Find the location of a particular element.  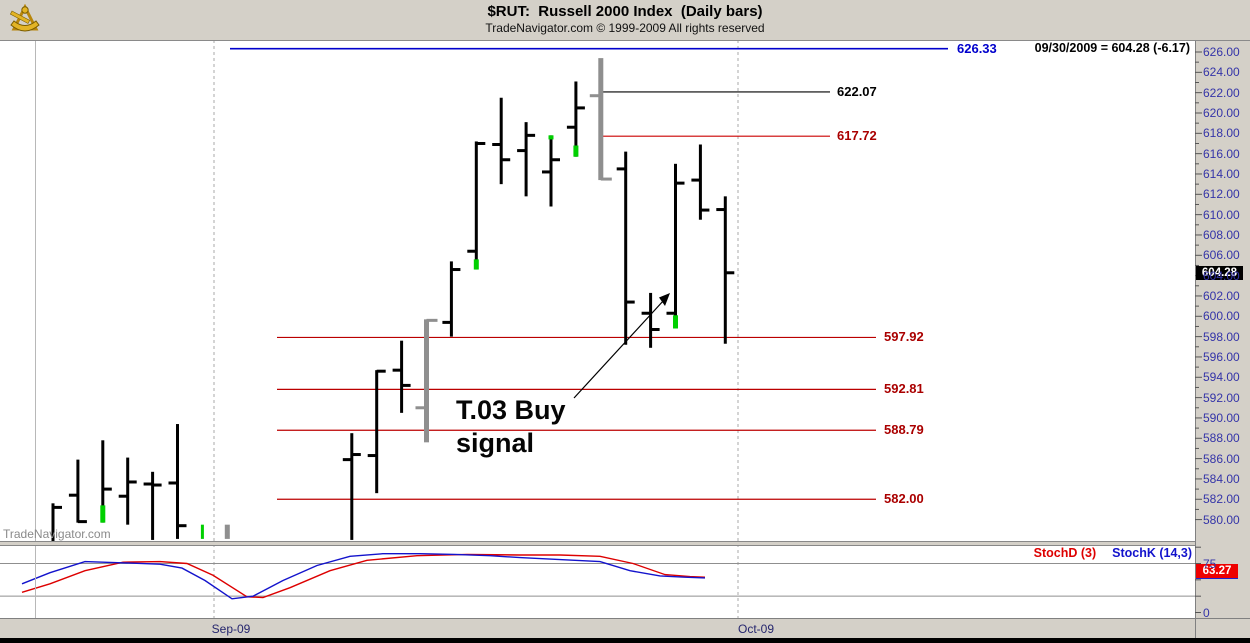

stoch-value-box: 63.27 is located at coordinates (1217, 572).